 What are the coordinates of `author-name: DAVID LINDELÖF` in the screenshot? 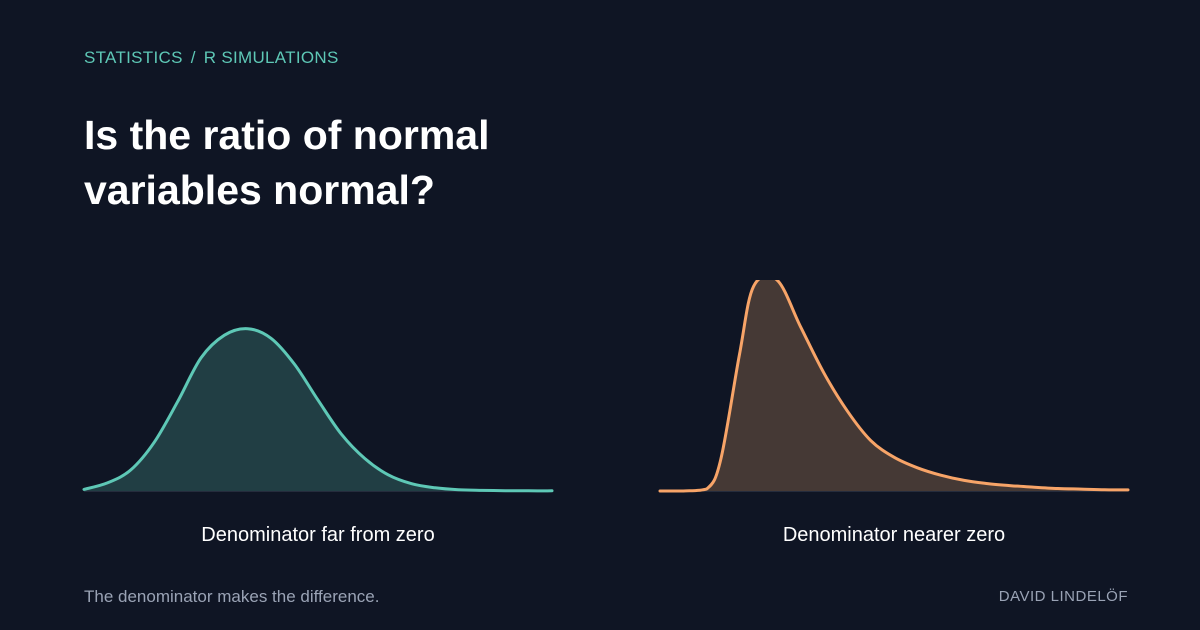 It's located at (1063, 596).